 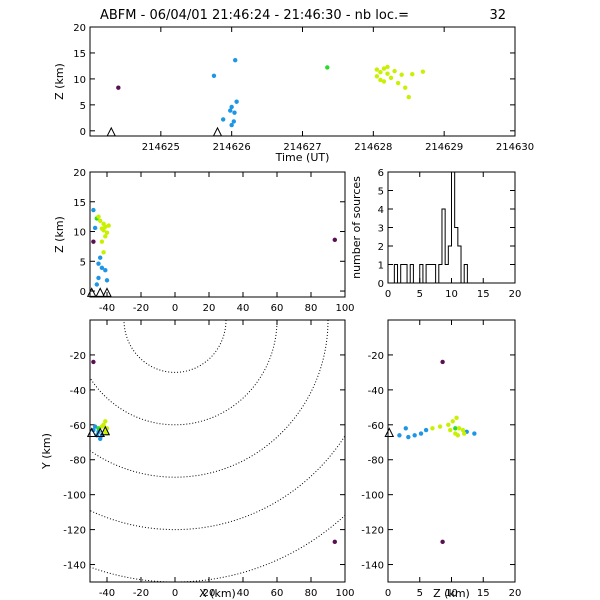 I want to click on y-axis-label: number of sources, so click(x=356, y=227).